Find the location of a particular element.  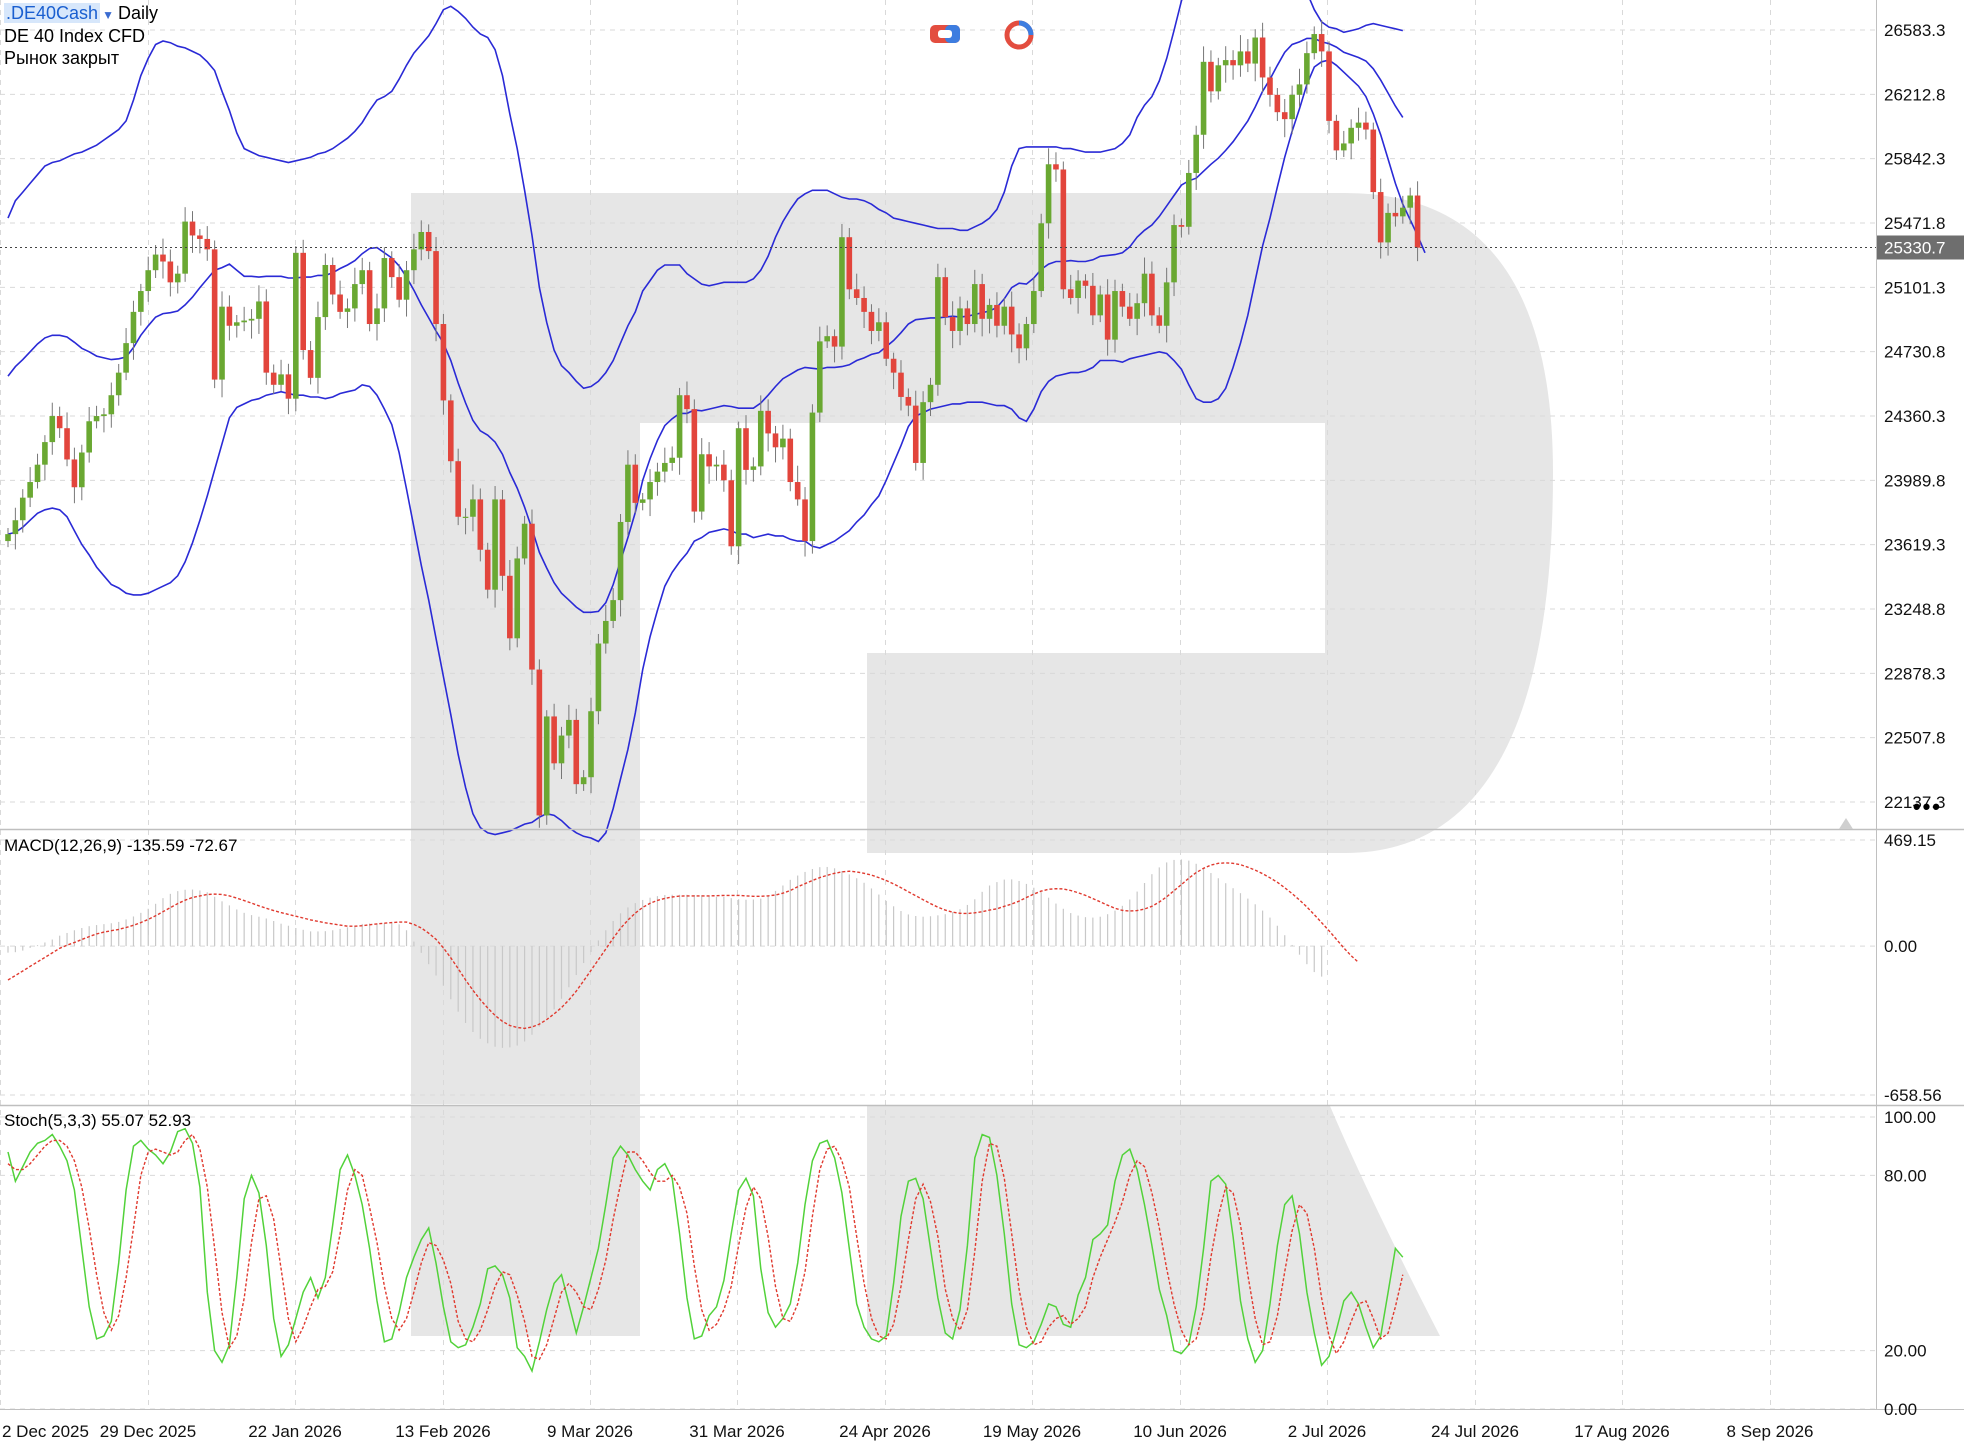

x-tick-label: 29 Dec 2025 is located at coordinates (148, 1431).